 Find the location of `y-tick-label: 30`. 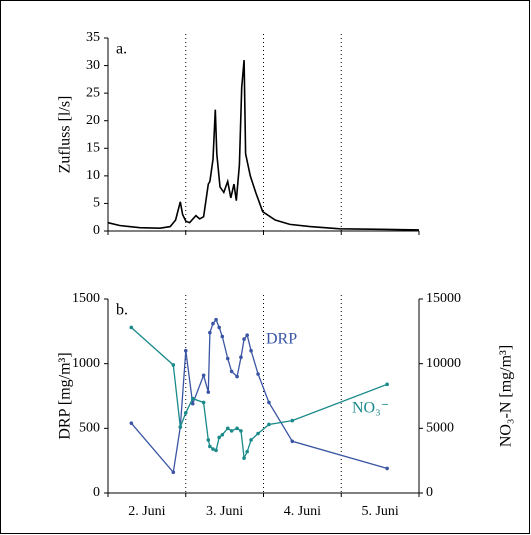

y-tick-label: 30 is located at coordinates (93, 65).